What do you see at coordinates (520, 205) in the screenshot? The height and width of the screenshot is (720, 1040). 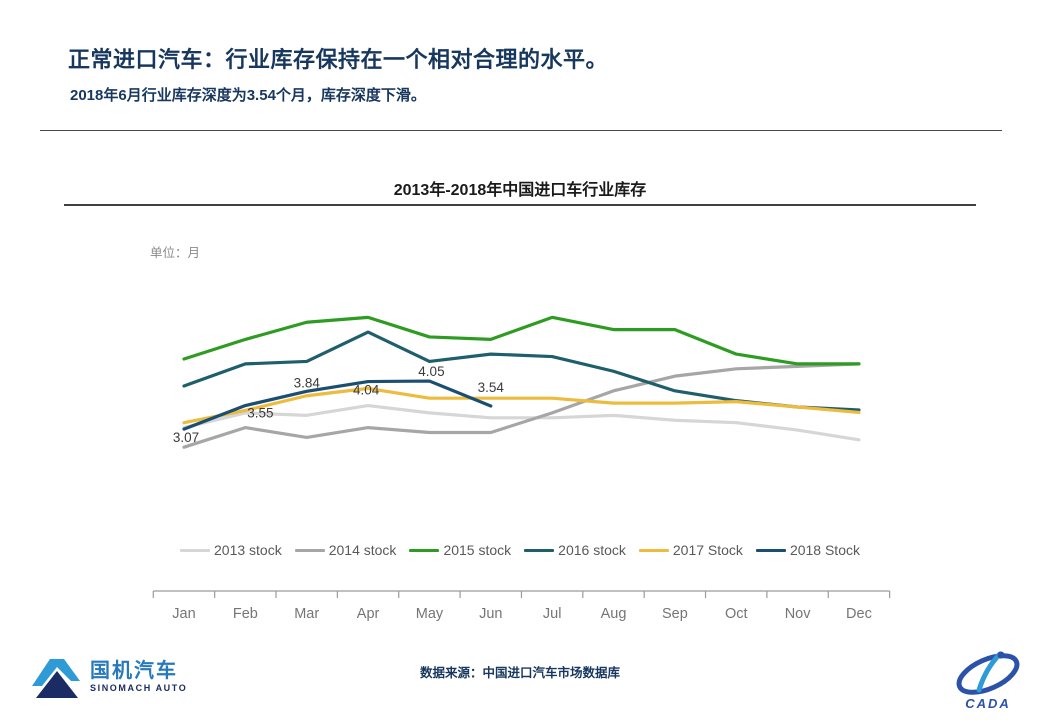 I see `chart-title-underline` at bounding box center [520, 205].